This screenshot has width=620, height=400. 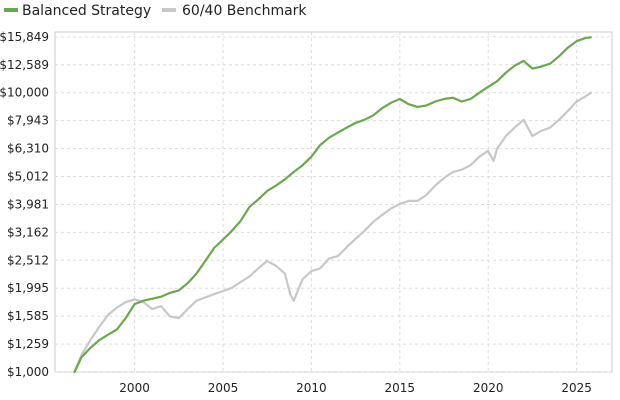 I want to click on y-tick-label: $1,995, so click(x=28, y=288).